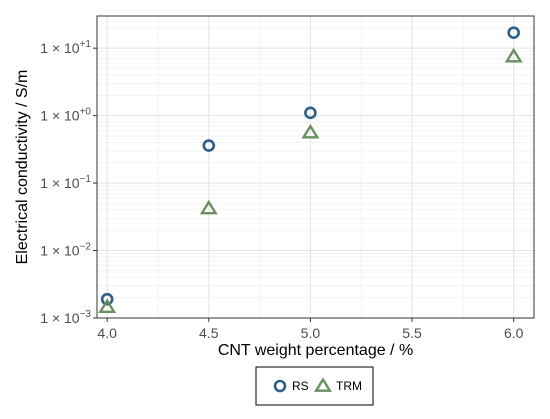 Image resolution: width=550 pixels, height=419 pixels. I want to click on x-tick-label: 6.0, so click(514, 333).